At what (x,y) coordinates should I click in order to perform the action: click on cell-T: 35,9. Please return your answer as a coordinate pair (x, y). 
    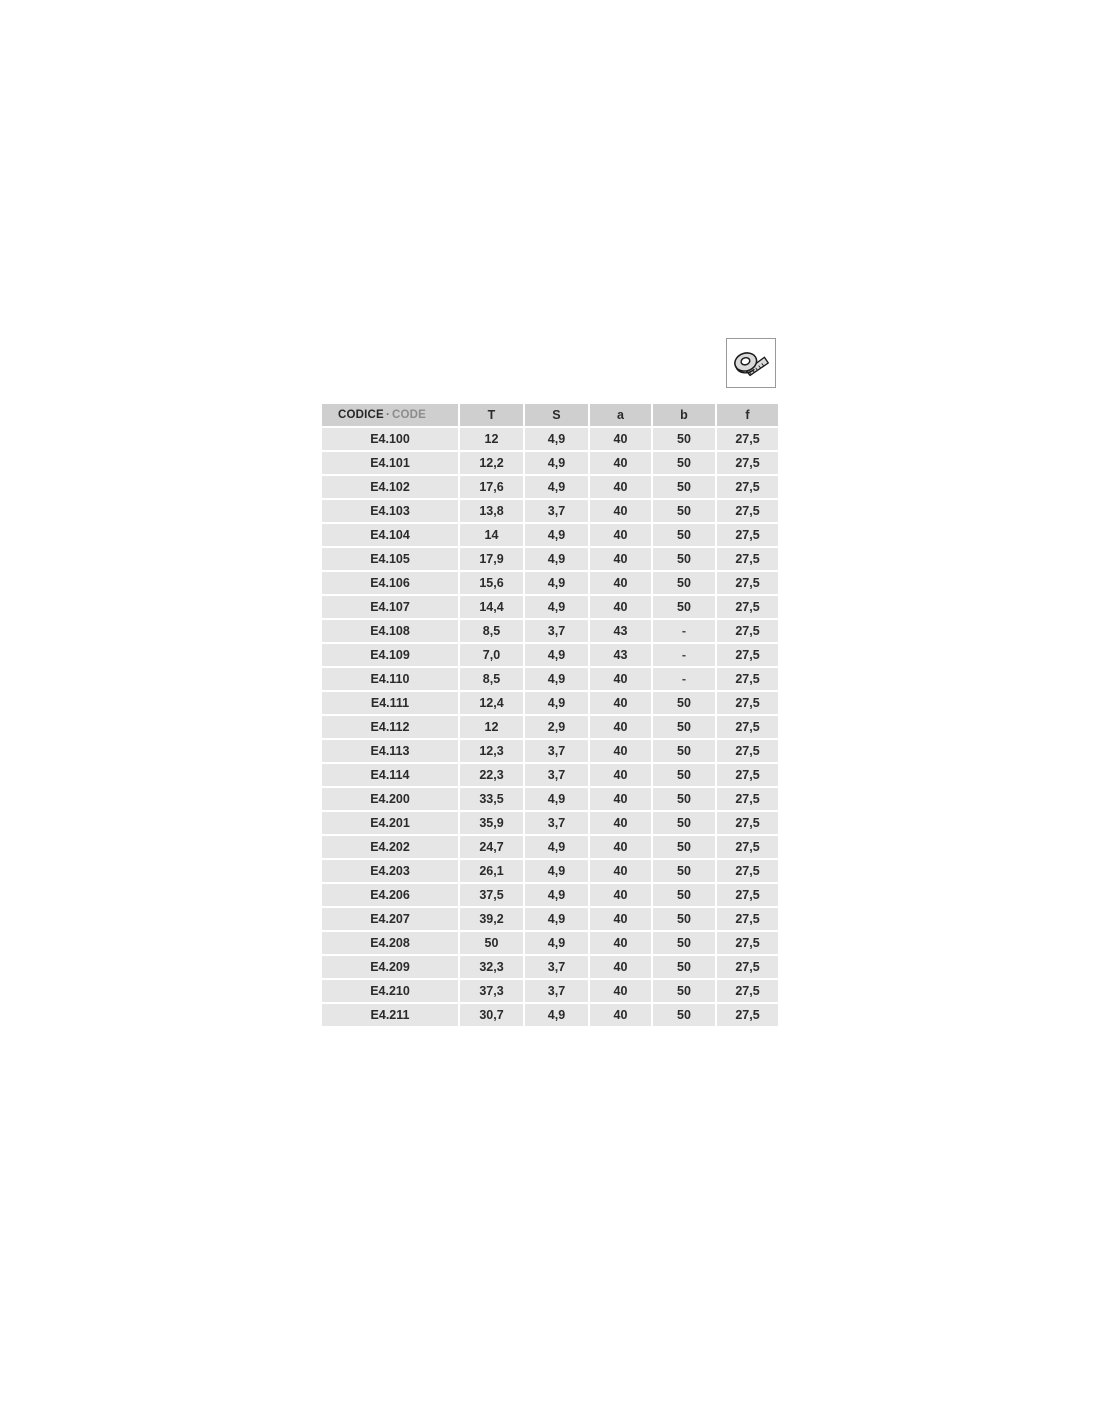
    Looking at the image, I should click on (491, 823).